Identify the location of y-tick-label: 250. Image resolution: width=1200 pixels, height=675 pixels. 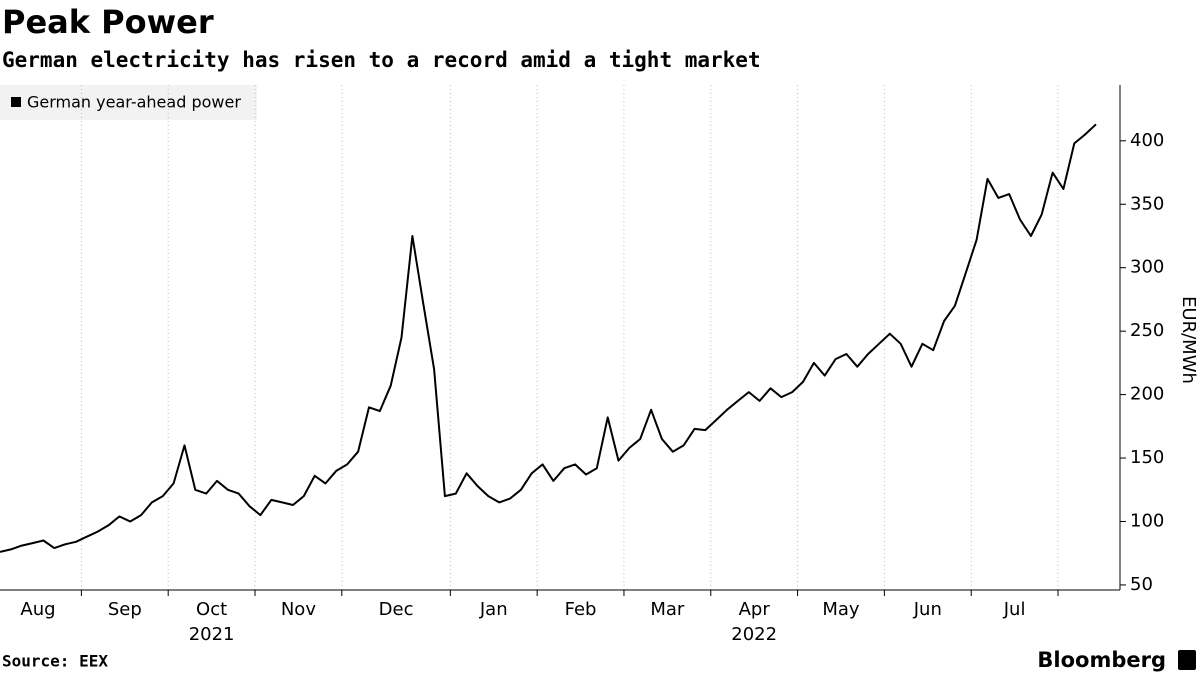
(1147, 330).